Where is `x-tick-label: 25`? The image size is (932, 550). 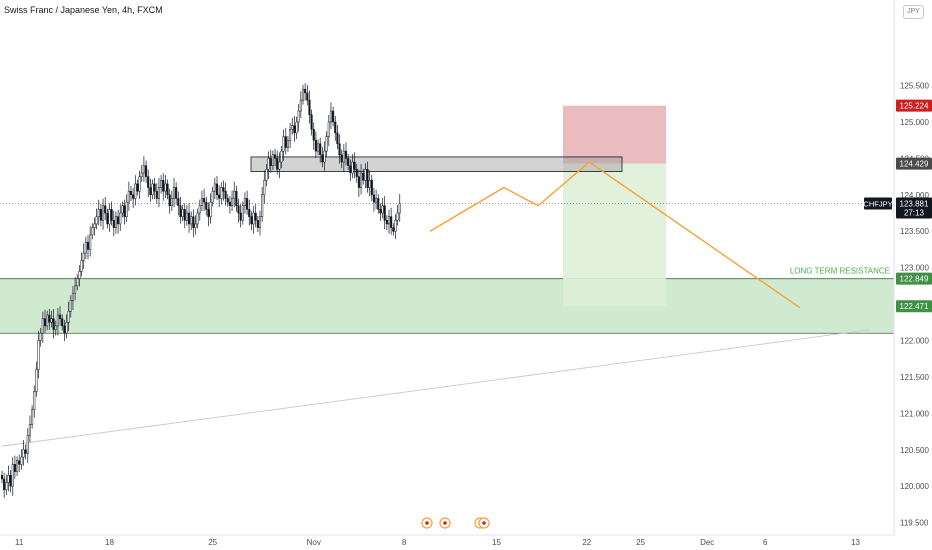 x-tick-label: 25 is located at coordinates (212, 542).